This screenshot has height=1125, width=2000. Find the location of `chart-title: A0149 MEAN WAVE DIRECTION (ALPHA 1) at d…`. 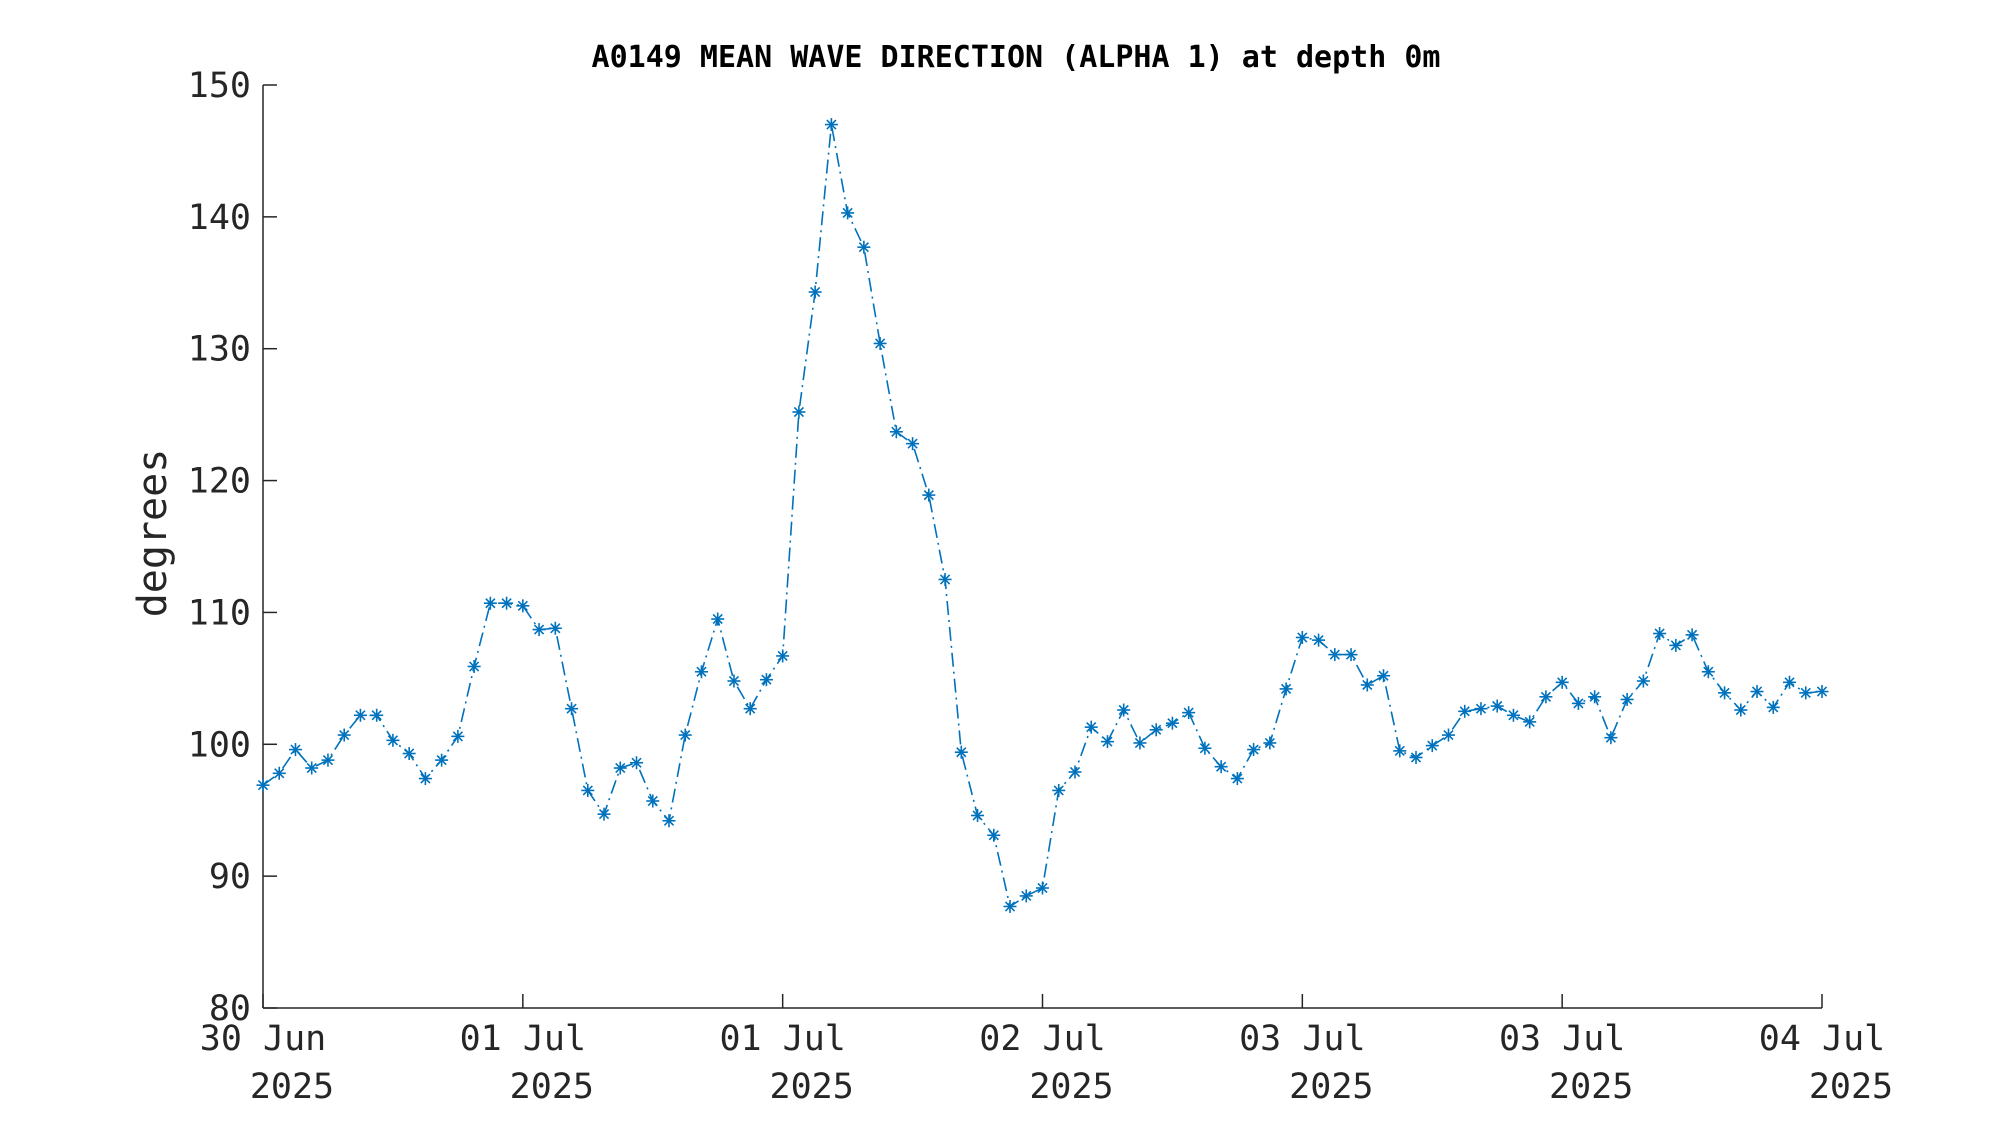

chart-title: A0149 MEAN WAVE DIRECTION (ALPHA 1) at d… is located at coordinates (1016, 57).